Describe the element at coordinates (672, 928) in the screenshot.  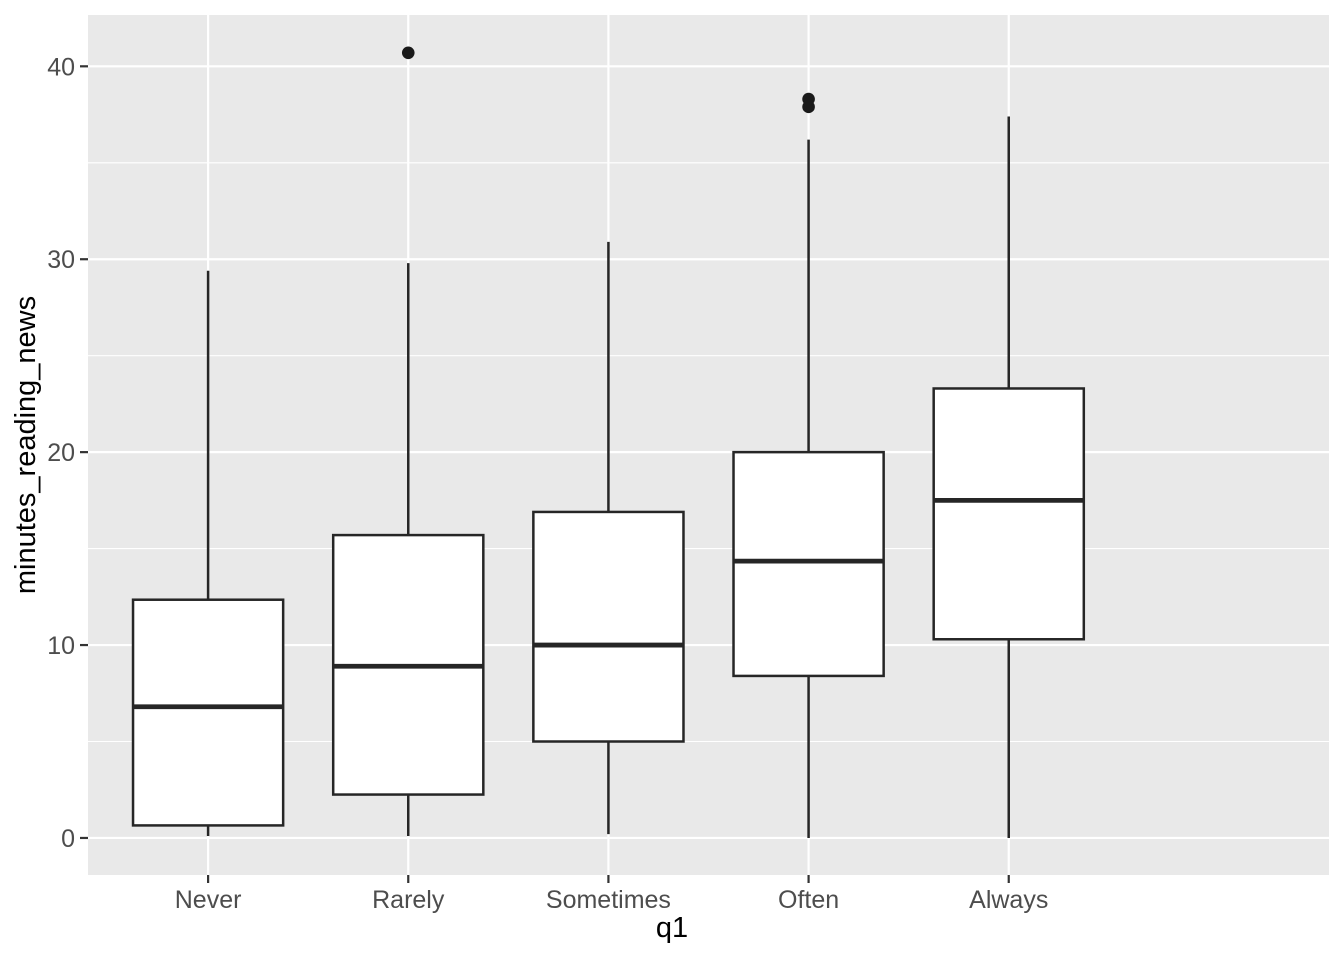
I see `x-axis-title: q1` at that location.